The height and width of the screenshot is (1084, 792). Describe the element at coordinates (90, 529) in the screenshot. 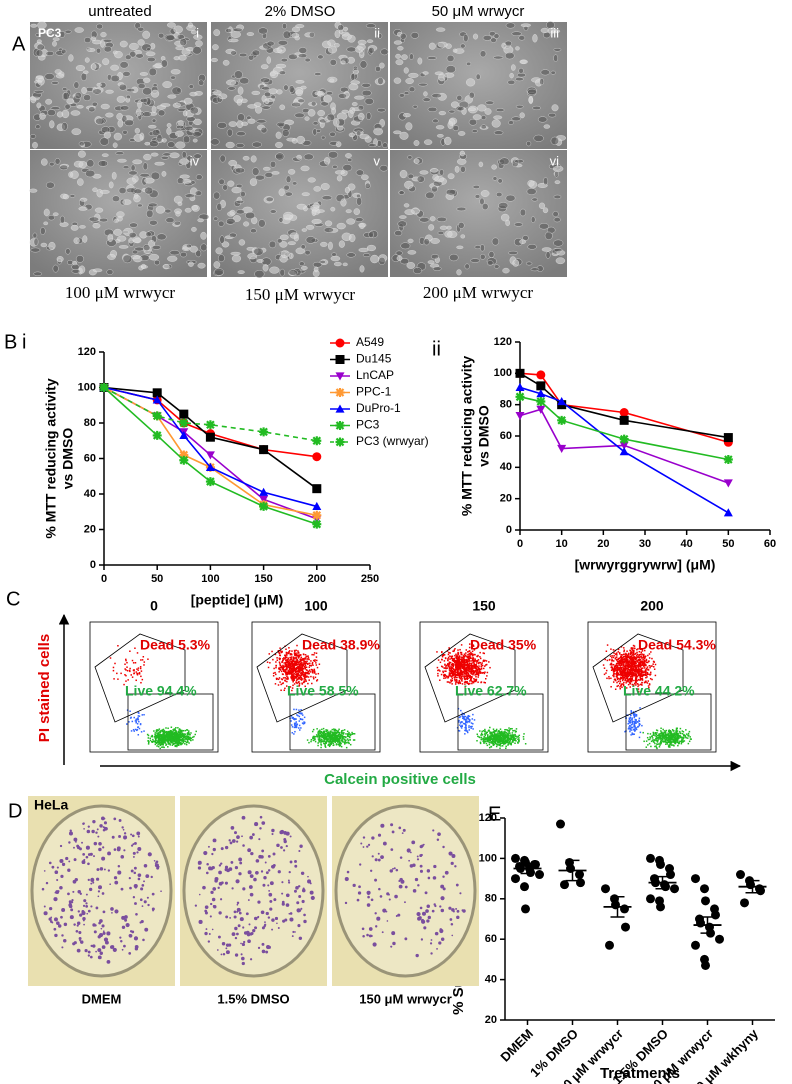

I see `y-tick-label: 20` at that location.